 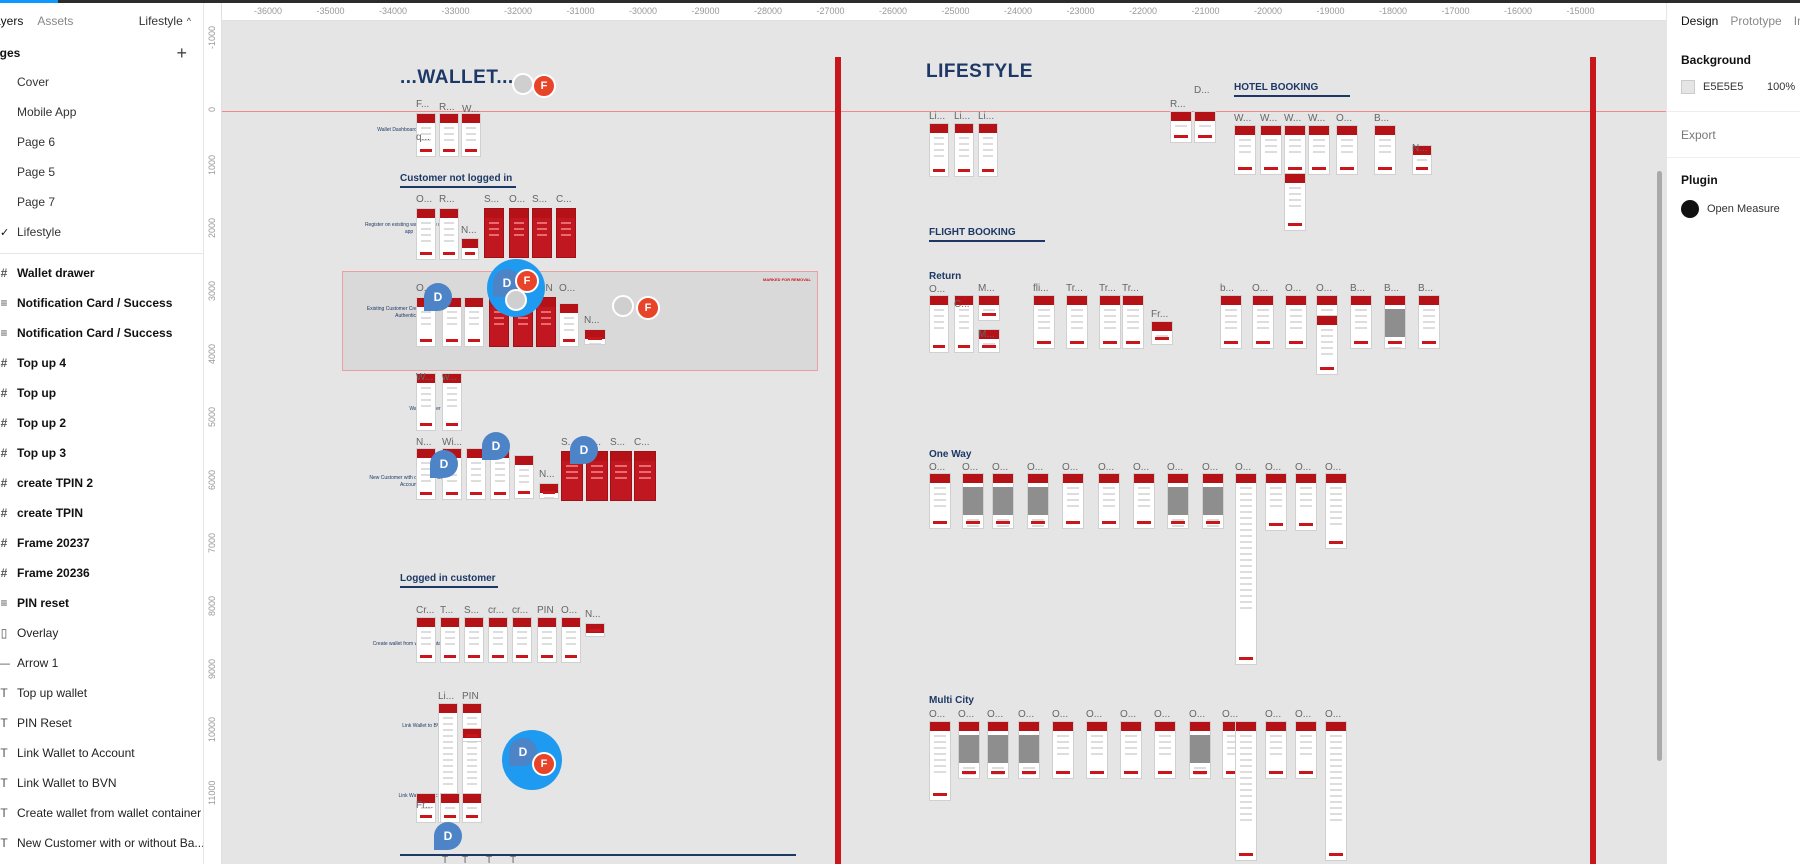 What do you see at coordinates (101, 723) in the screenshot?
I see `layer-row: T PIN Reset` at bounding box center [101, 723].